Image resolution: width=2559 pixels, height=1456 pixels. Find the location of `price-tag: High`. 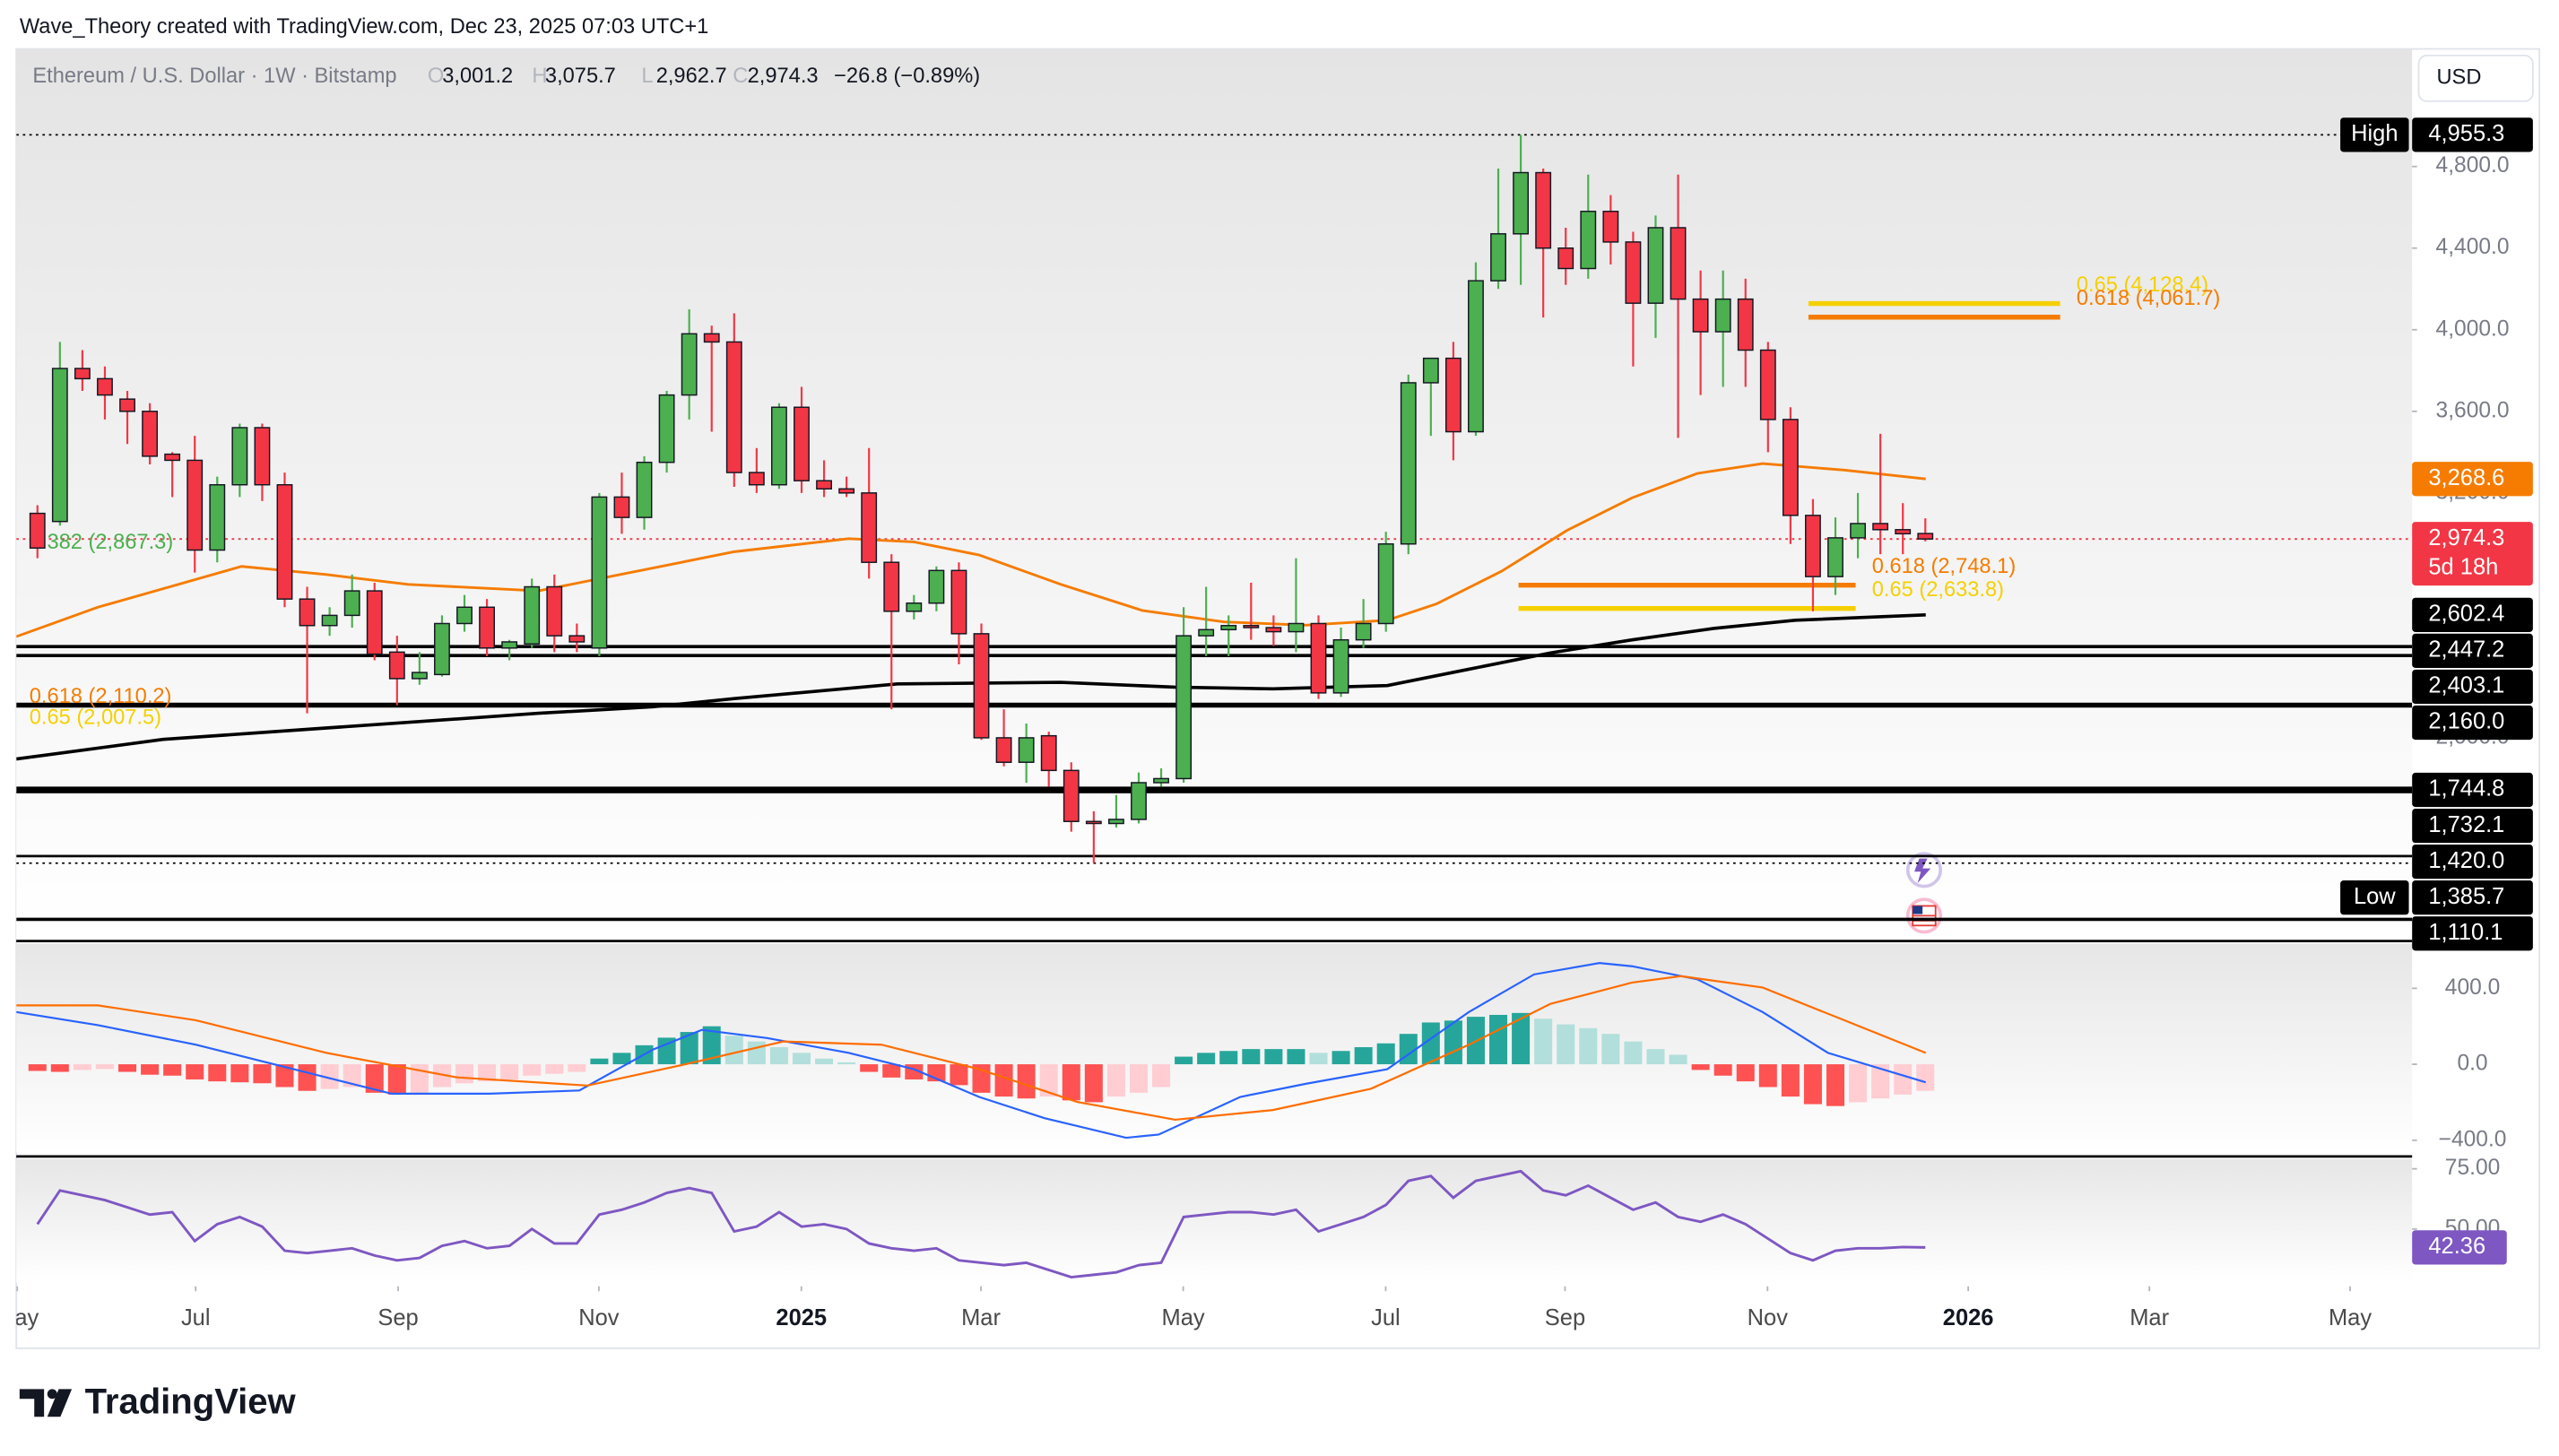

price-tag: High is located at coordinates (2374, 133).